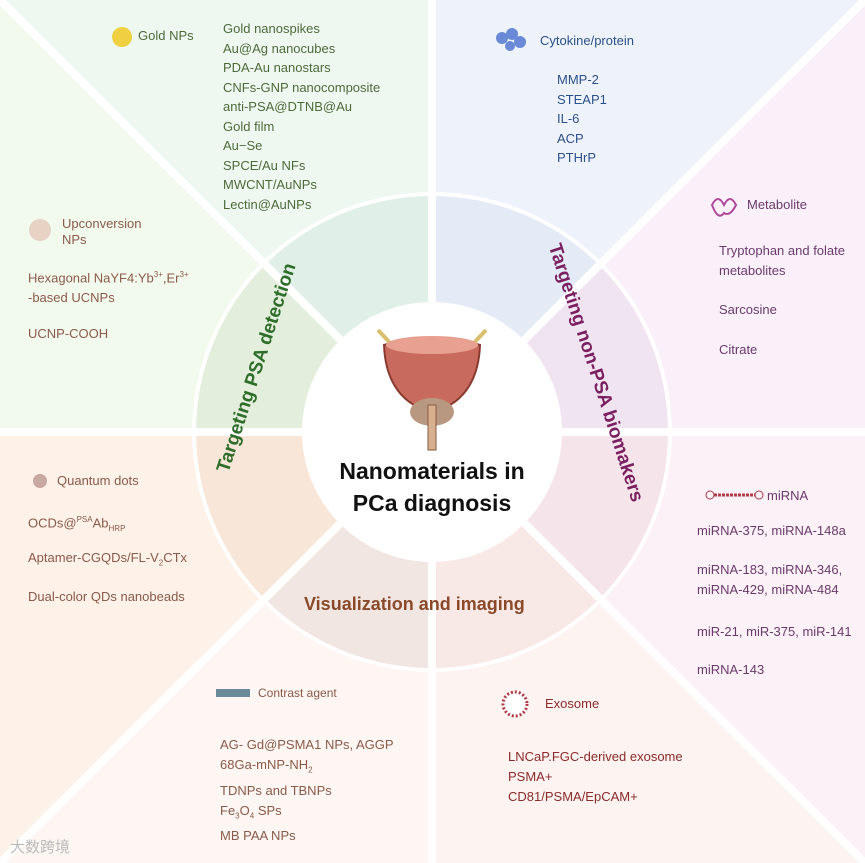 The width and height of the screenshot is (865, 863). Describe the element at coordinates (98, 480) in the screenshot. I see `qd-header: Quantum dots` at that location.